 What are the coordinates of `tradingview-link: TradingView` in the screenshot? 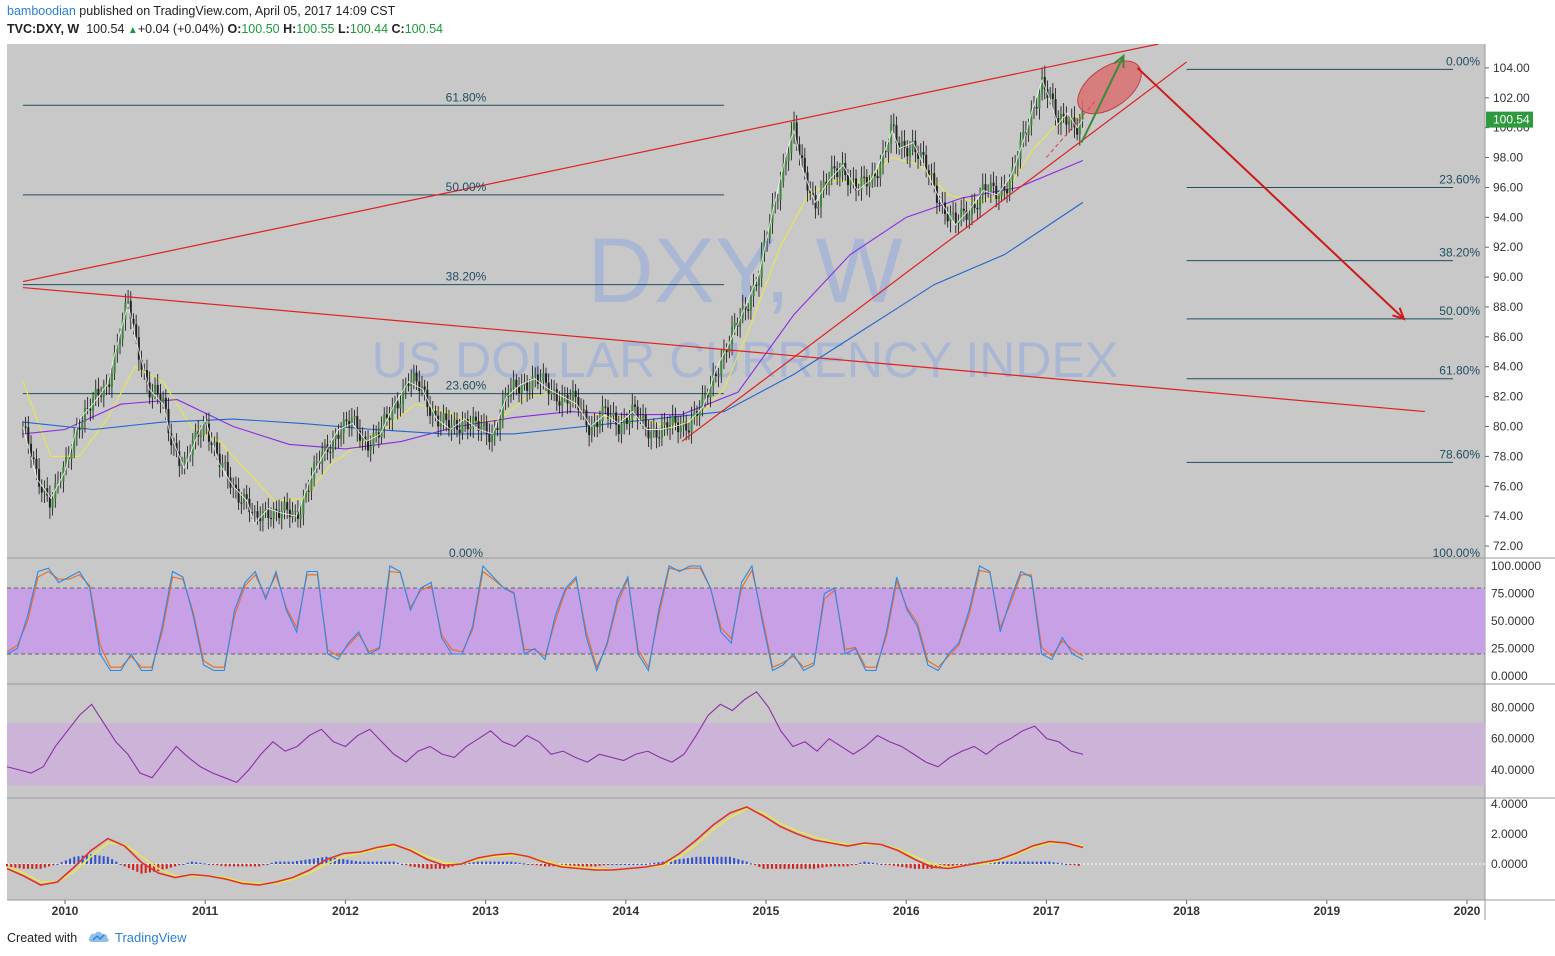 It's located at (137, 937).